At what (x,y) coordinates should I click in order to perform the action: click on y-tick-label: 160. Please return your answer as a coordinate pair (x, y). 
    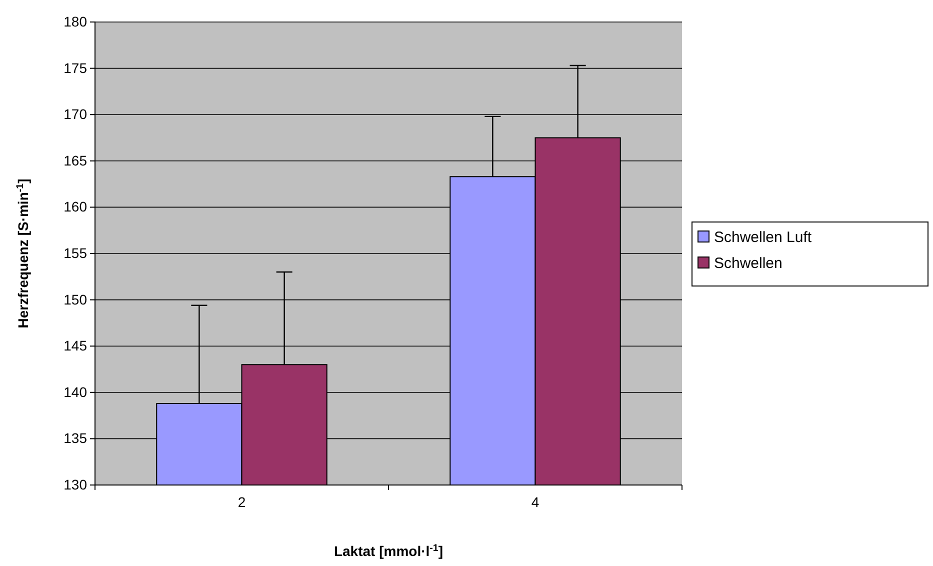
    Looking at the image, I should click on (76, 206).